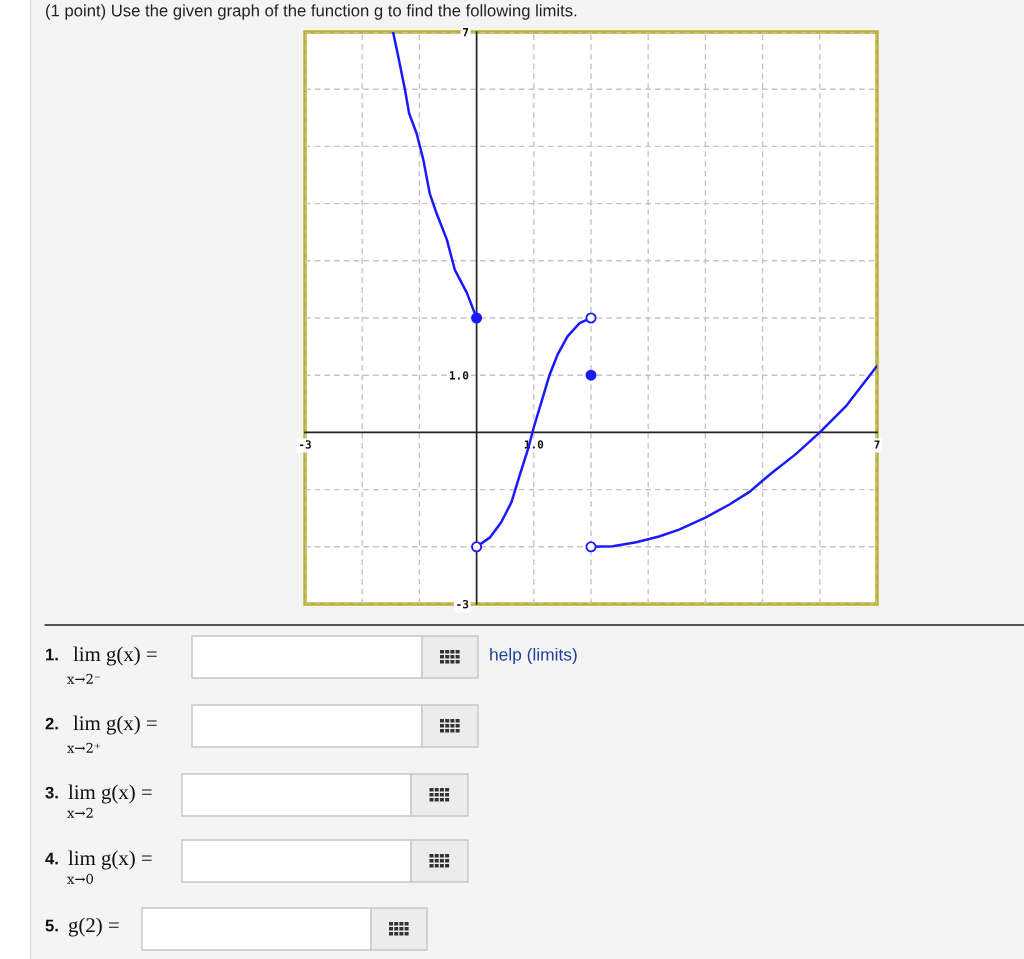  I want to click on y-tick-label: 7, so click(466, 32).